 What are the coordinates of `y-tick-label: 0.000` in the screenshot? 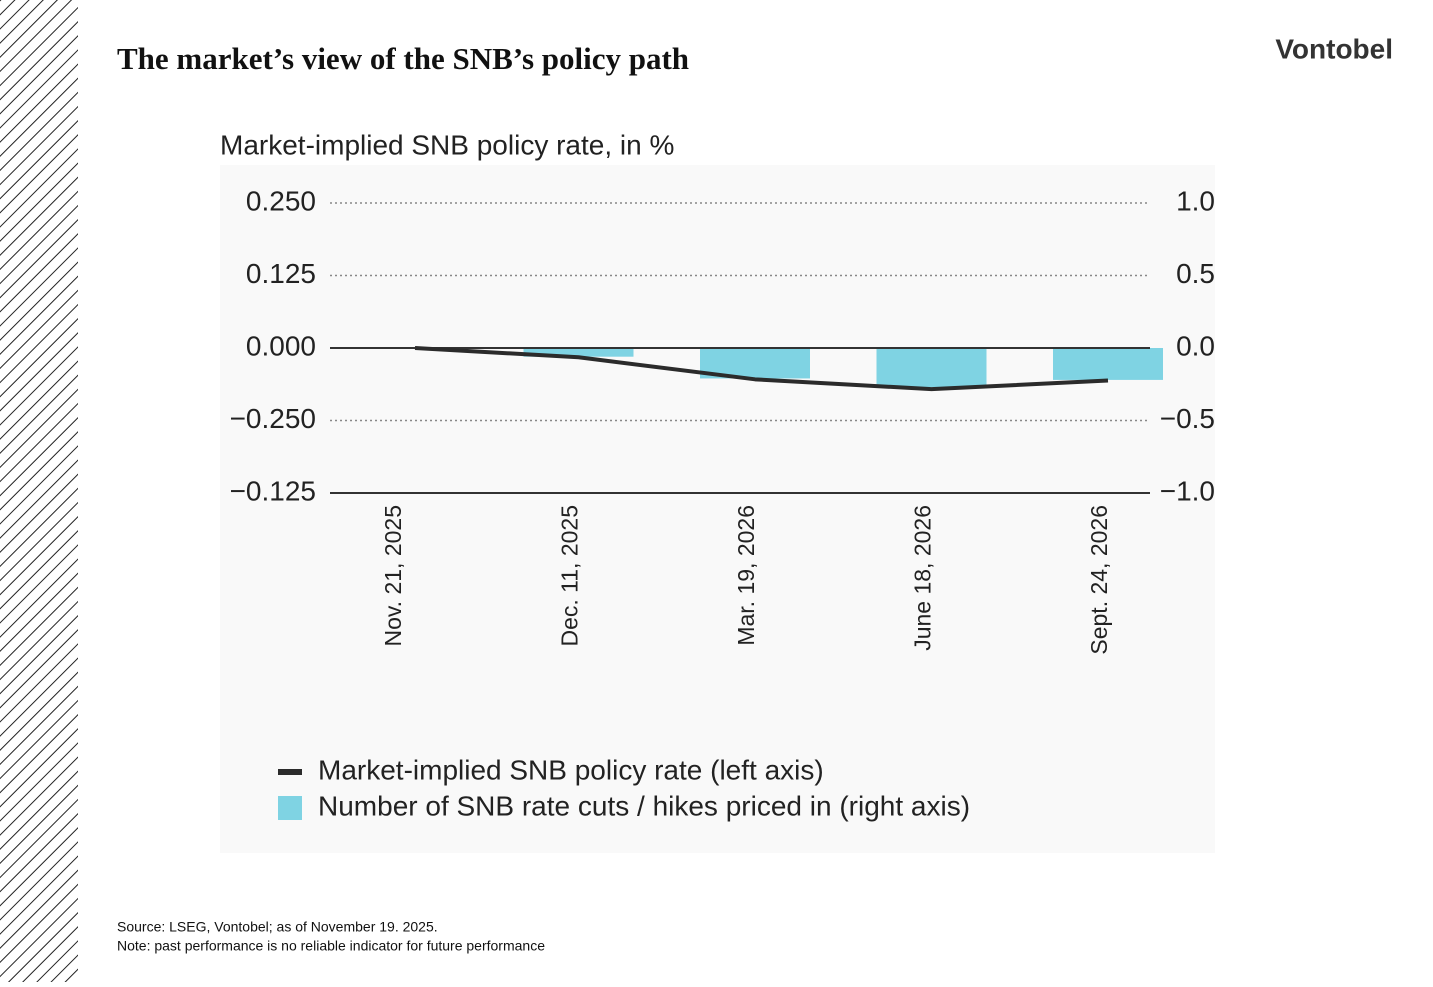 It's located at (281, 345).